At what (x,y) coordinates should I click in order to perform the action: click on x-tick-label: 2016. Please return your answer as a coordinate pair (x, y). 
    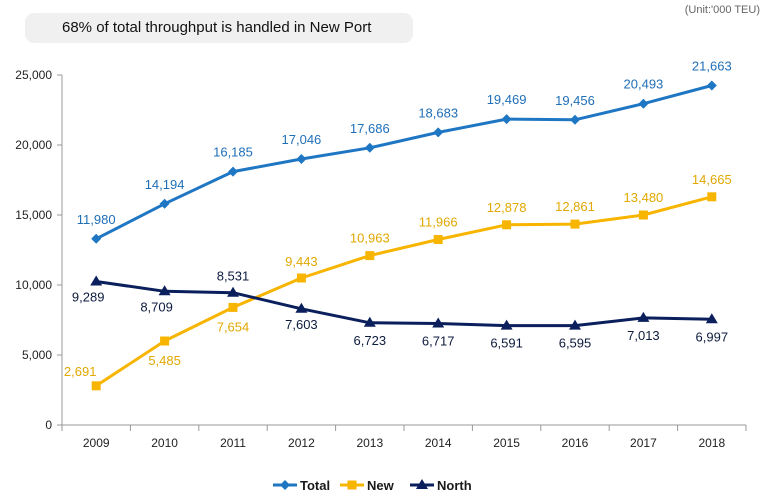
    Looking at the image, I should click on (575, 443).